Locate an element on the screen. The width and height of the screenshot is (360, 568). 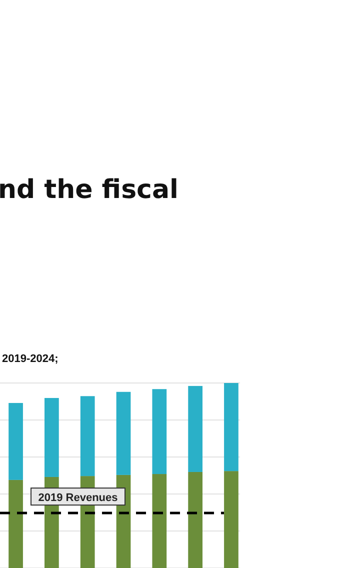
ref-line-label: 2019 Revenues is located at coordinates (78, 498).